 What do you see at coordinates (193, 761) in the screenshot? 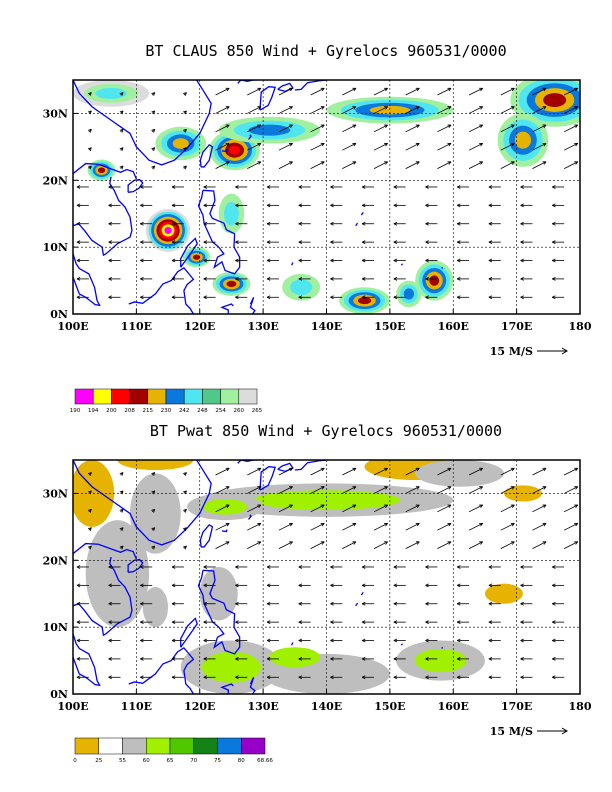
I see `colorbar-label: 70` at bounding box center [193, 761].